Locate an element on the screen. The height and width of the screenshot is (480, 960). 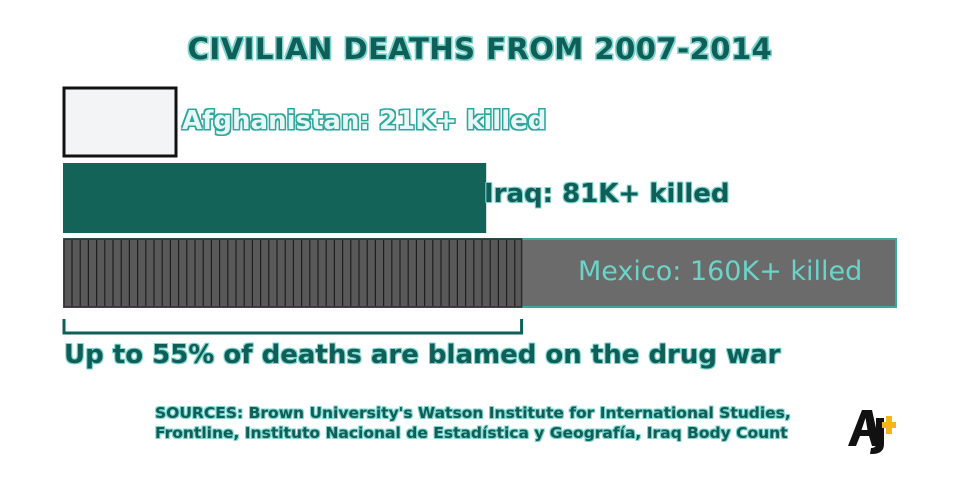
bar-label-afghanistan: Afghanistan: 21K+ killed is located at coordinates (364, 121).